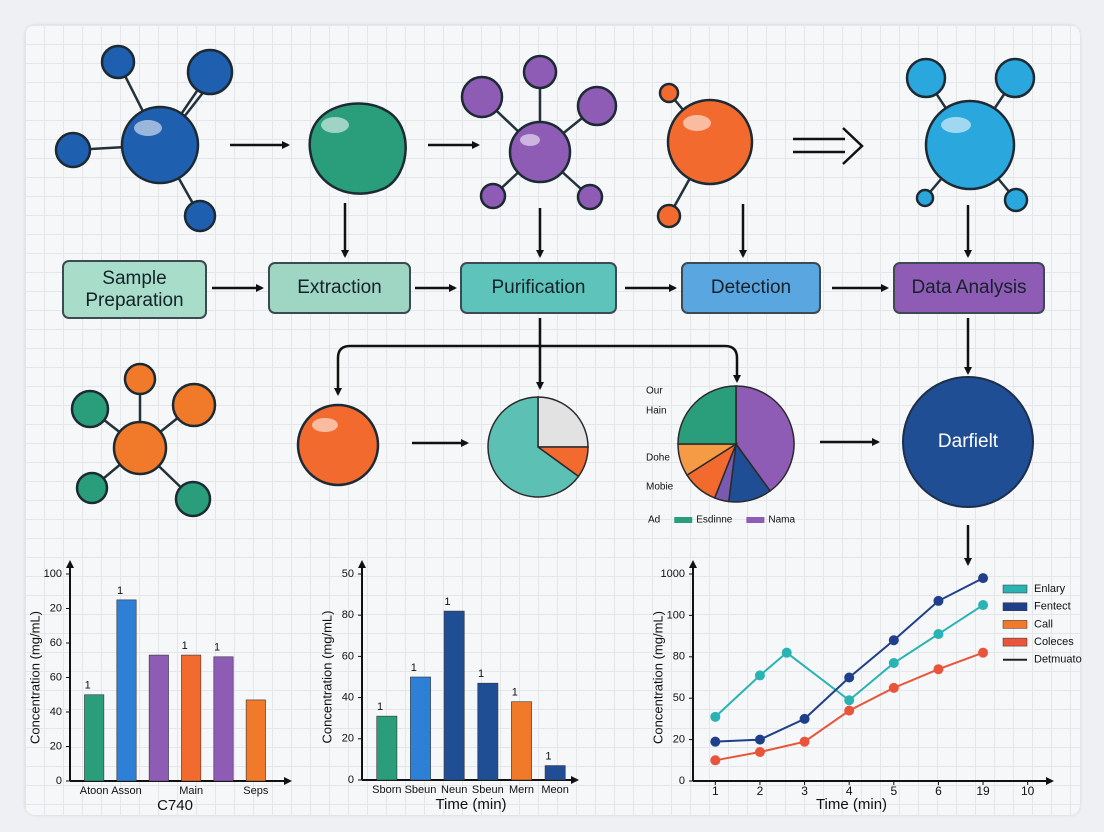 The image size is (1104, 832). I want to click on sphere, so click(338, 445).